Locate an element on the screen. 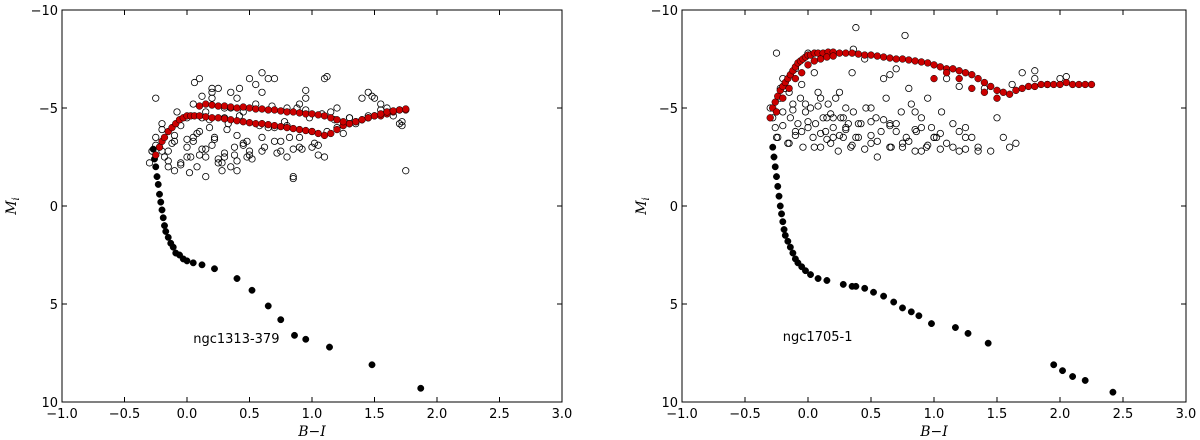  y-tick-label: 10 is located at coordinates (49, 403).